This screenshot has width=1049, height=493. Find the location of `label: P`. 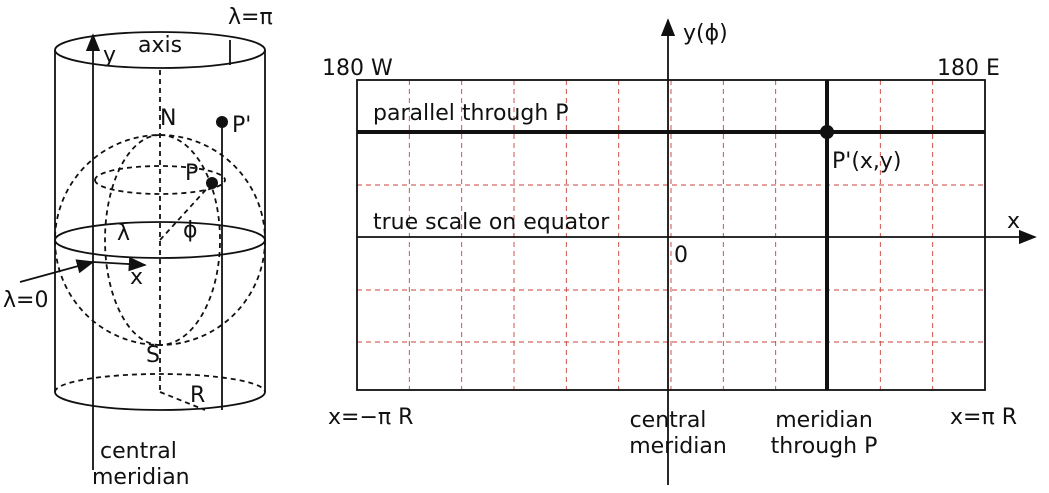

label: P is located at coordinates (191, 173).